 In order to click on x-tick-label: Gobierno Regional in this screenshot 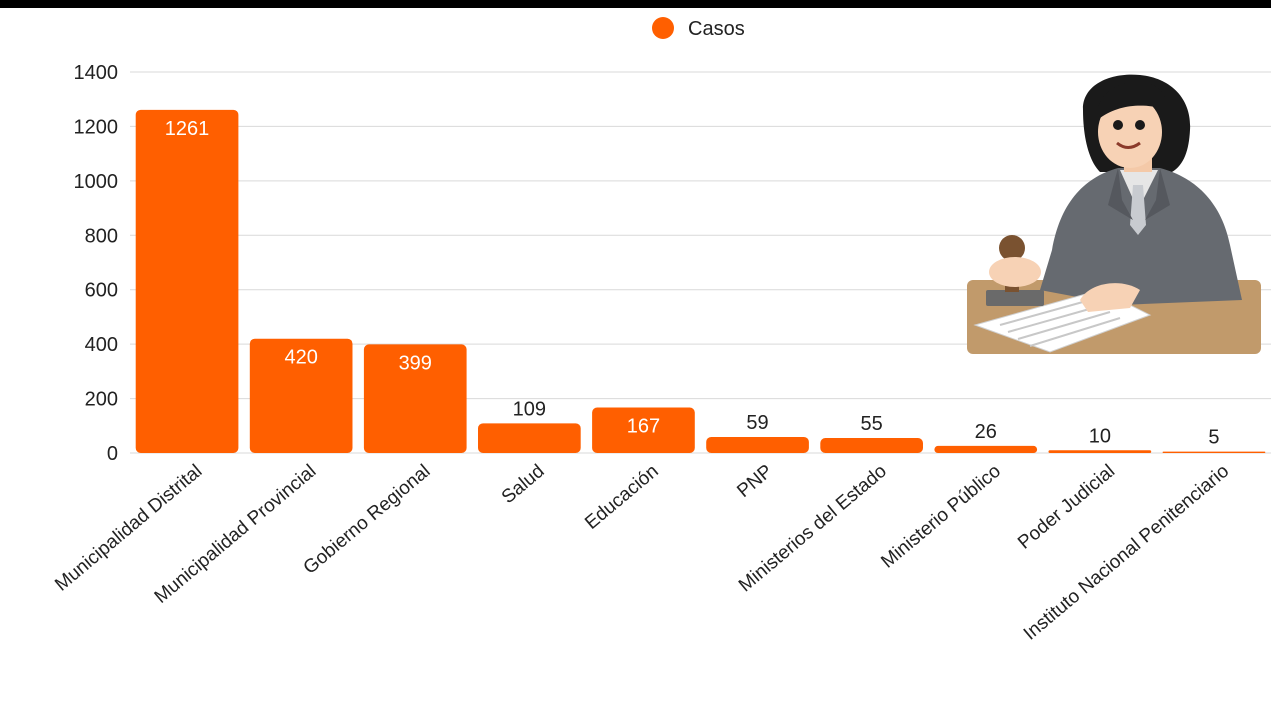, I will do `click(367, 520)`.